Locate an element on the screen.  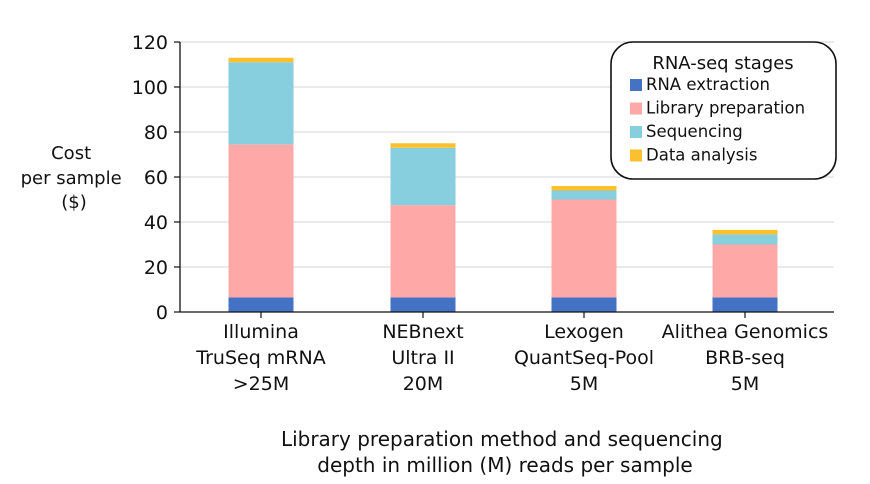
y-tick-label: 20 is located at coordinates (156, 268).